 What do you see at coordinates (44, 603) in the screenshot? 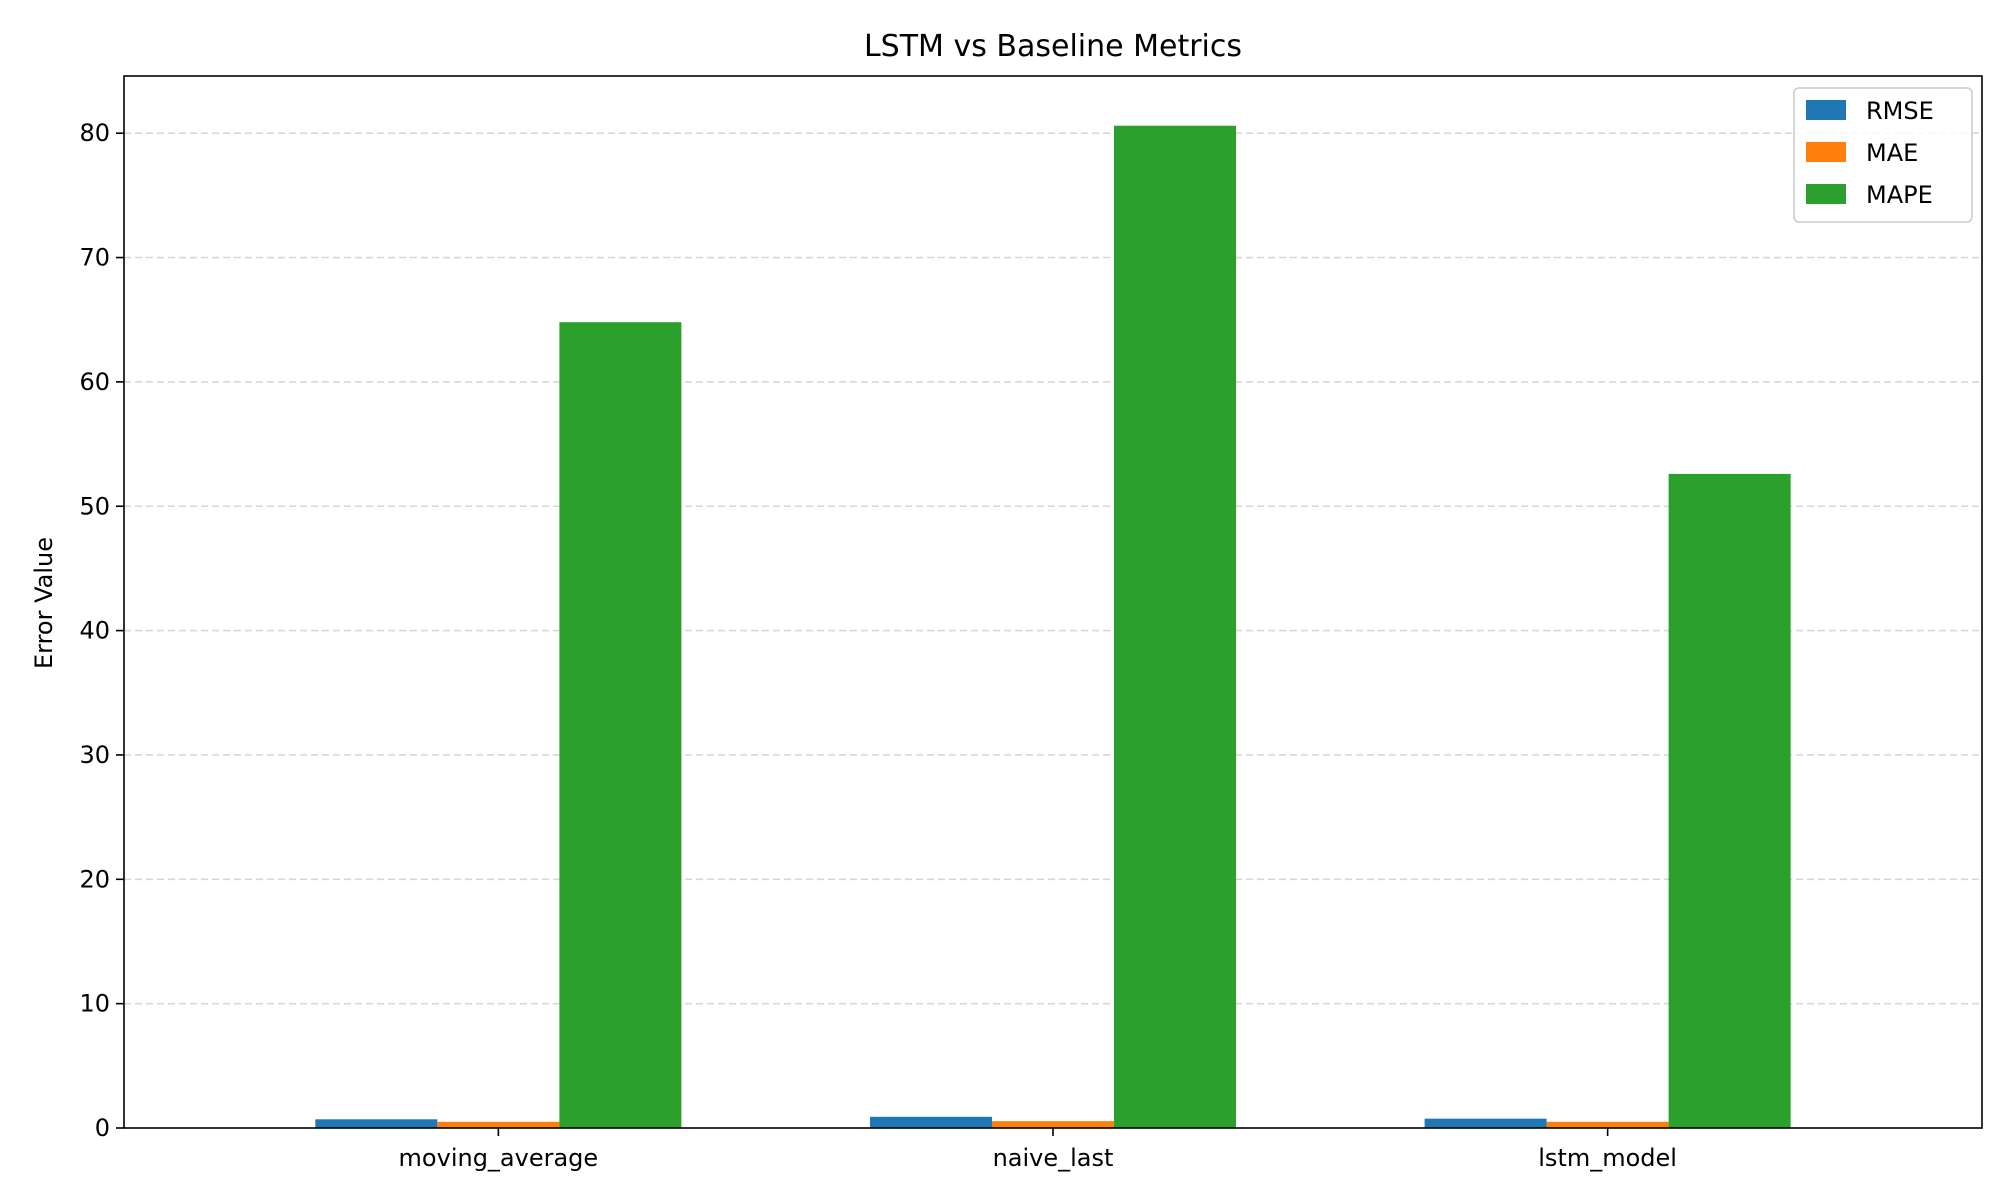
I see `y-axis-label: Error Value` at bounding box center [44, 603].